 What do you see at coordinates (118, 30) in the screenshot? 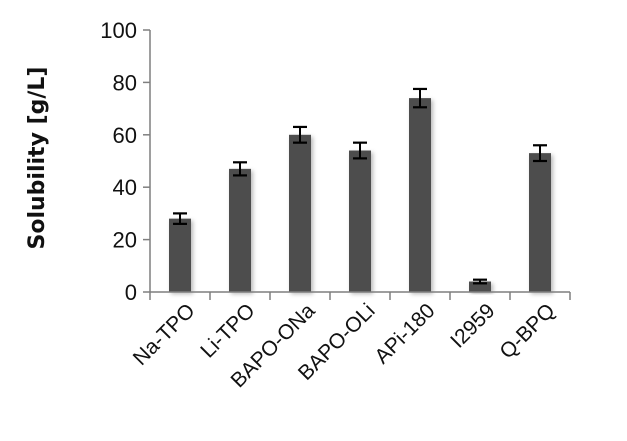
I see `y-tick-label: 100` at bounding box center [118, 30].